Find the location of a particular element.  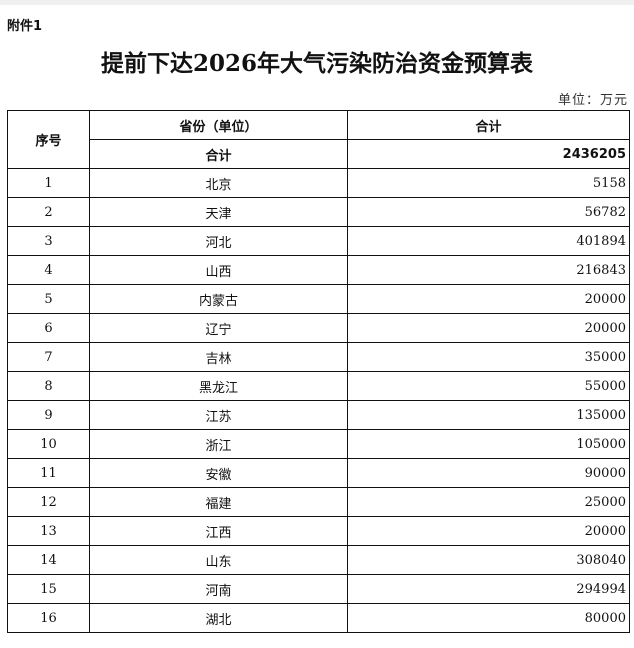

table-row: 7 吉林 35000 is located at coordinates (318, 357).